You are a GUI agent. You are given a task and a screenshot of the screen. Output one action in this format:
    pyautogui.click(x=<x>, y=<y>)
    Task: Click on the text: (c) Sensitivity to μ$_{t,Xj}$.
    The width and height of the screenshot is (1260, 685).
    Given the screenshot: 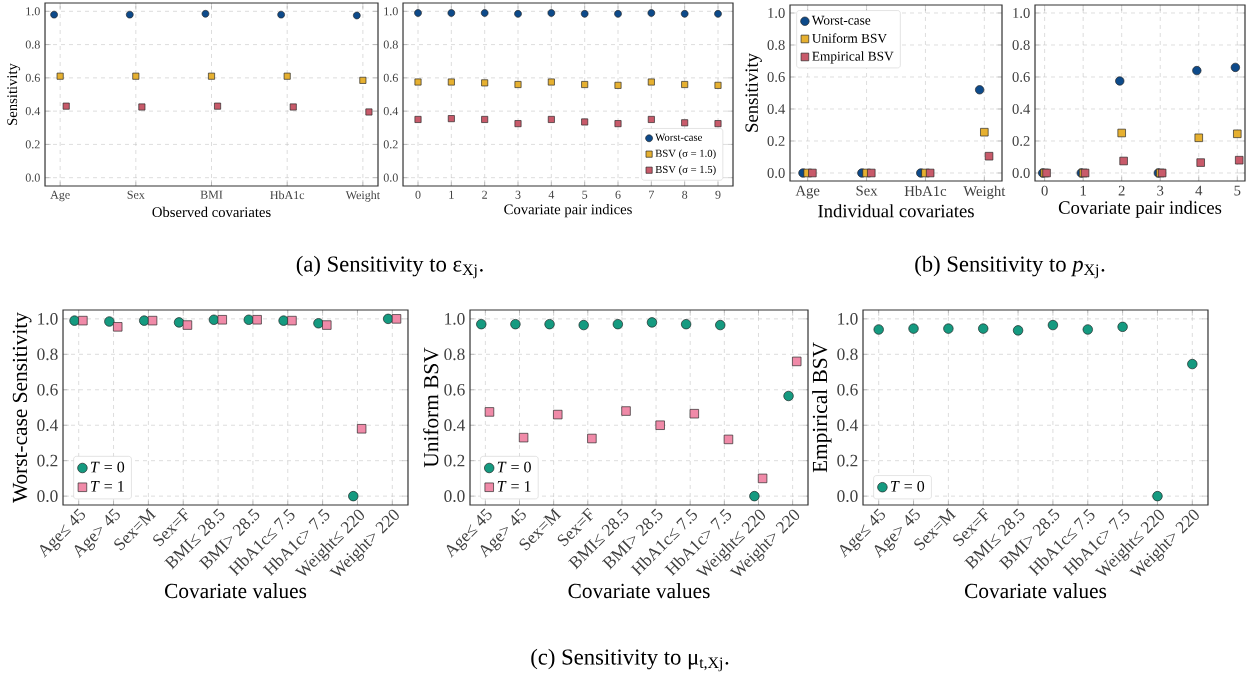 What is the action you would take?
    pyautogui.click(x=630, y=660)
    